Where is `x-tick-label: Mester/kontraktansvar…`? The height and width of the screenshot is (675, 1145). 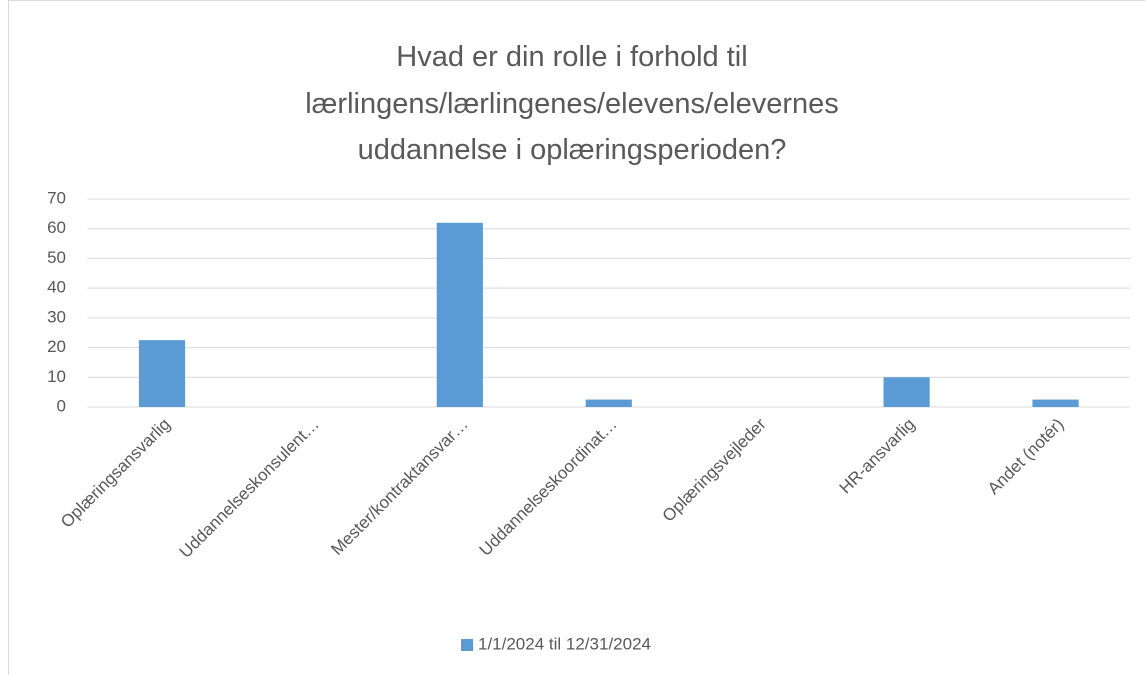
x-tick-label: Mester/kontraktansvar… is located at coordinates (399, 487).